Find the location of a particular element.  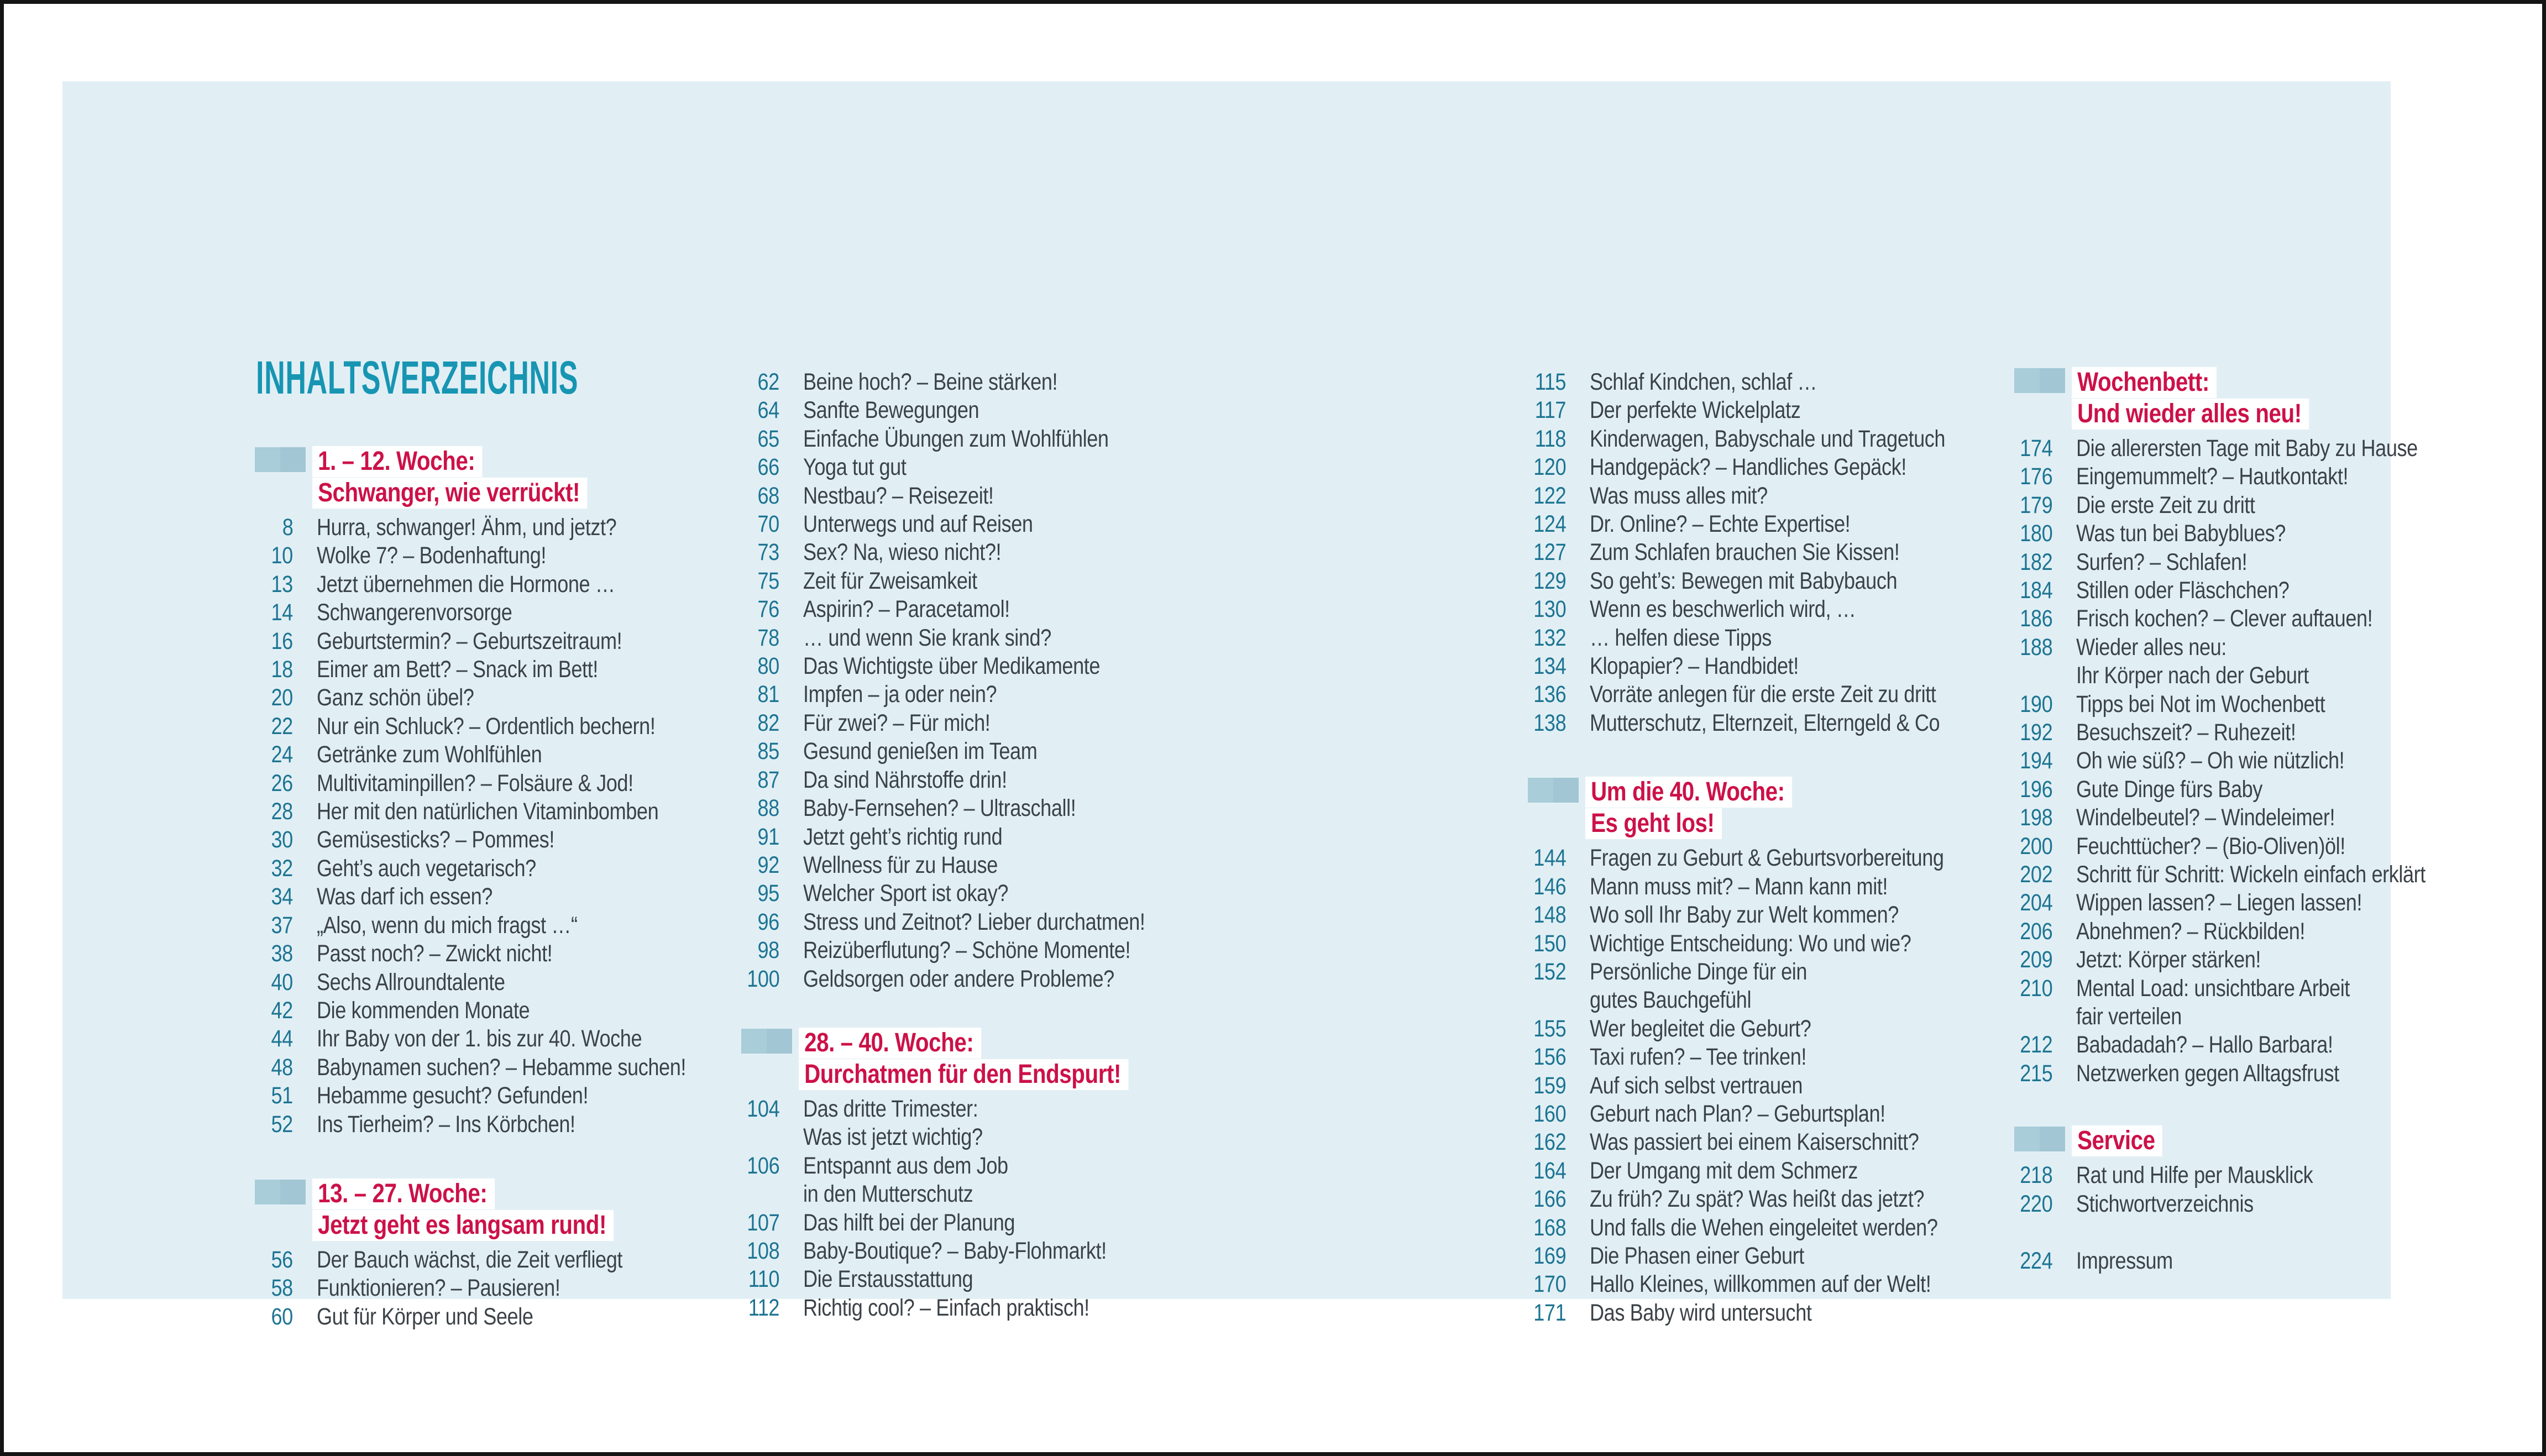

entry-page-number: 152 is located at coordinates (1549, 971).